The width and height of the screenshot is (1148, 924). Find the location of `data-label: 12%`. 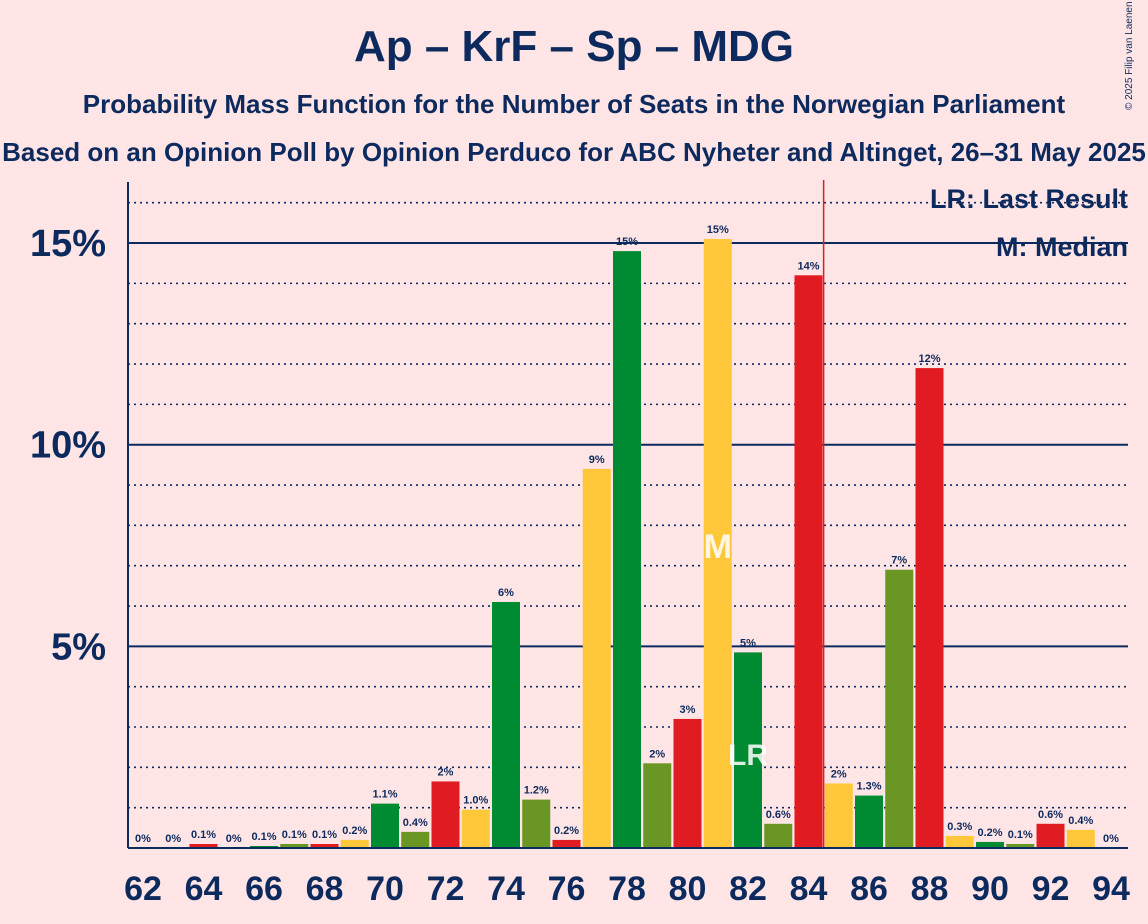

data-label: 12% is located at coordinates (929, 359).